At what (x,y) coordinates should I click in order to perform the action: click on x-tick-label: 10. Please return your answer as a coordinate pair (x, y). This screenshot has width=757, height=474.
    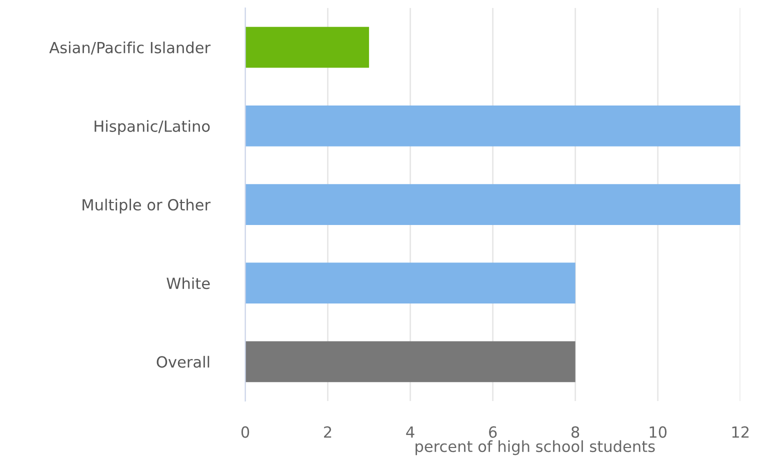
    Looking at the image, I should click on (658, 432).